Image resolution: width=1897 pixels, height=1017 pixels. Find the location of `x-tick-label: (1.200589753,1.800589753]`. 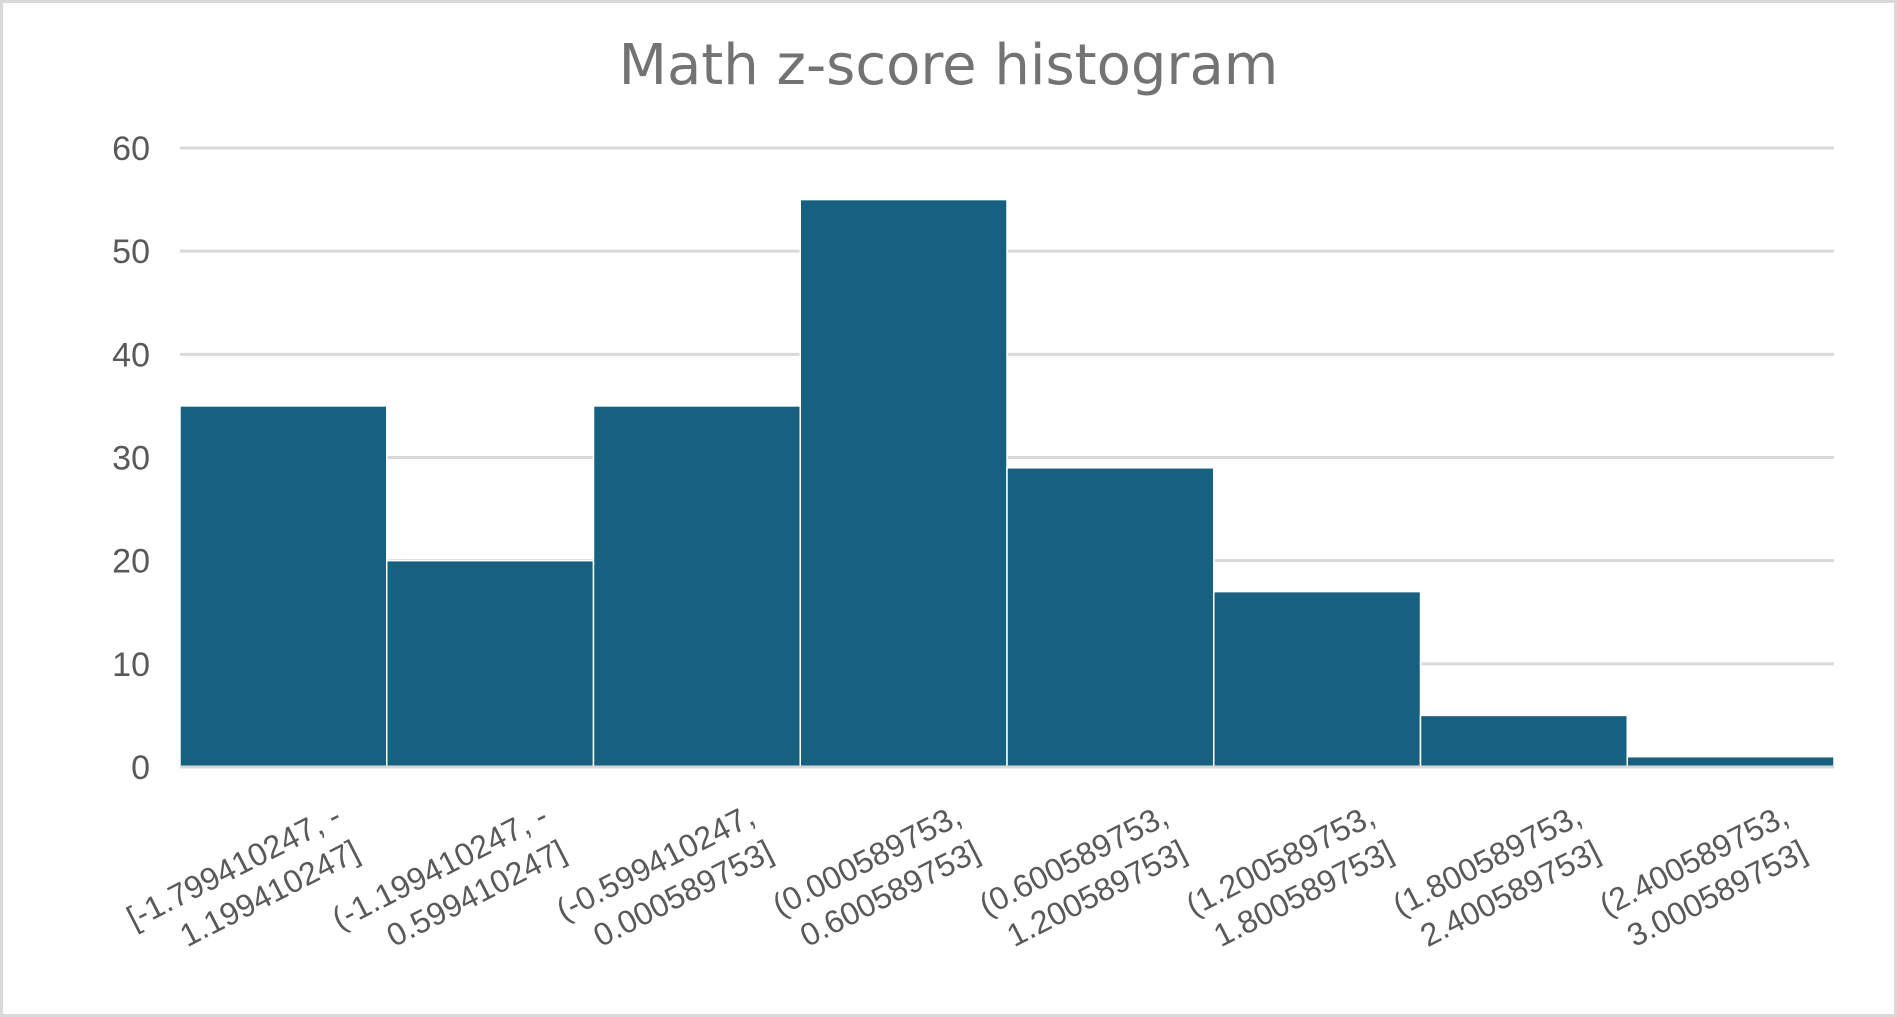

x-tick-label: (1.200589753,1.800589753] is located at coordinates (1289, 877).